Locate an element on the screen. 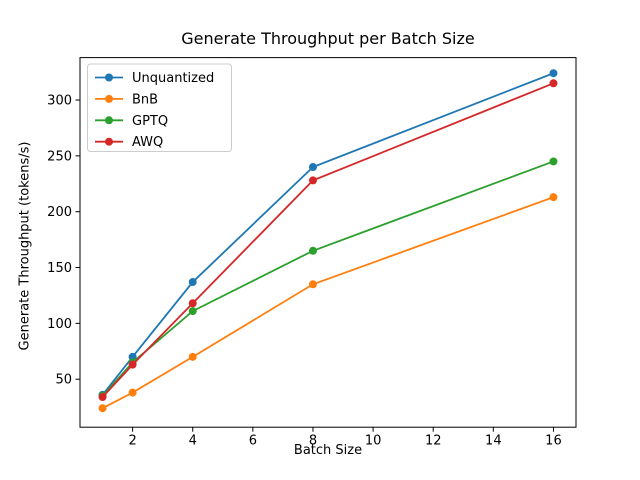 This screenshot has height=480, width=640. x-axis: 2 4 6 8 10 12 14 16 is located at coordinates (345, 438).